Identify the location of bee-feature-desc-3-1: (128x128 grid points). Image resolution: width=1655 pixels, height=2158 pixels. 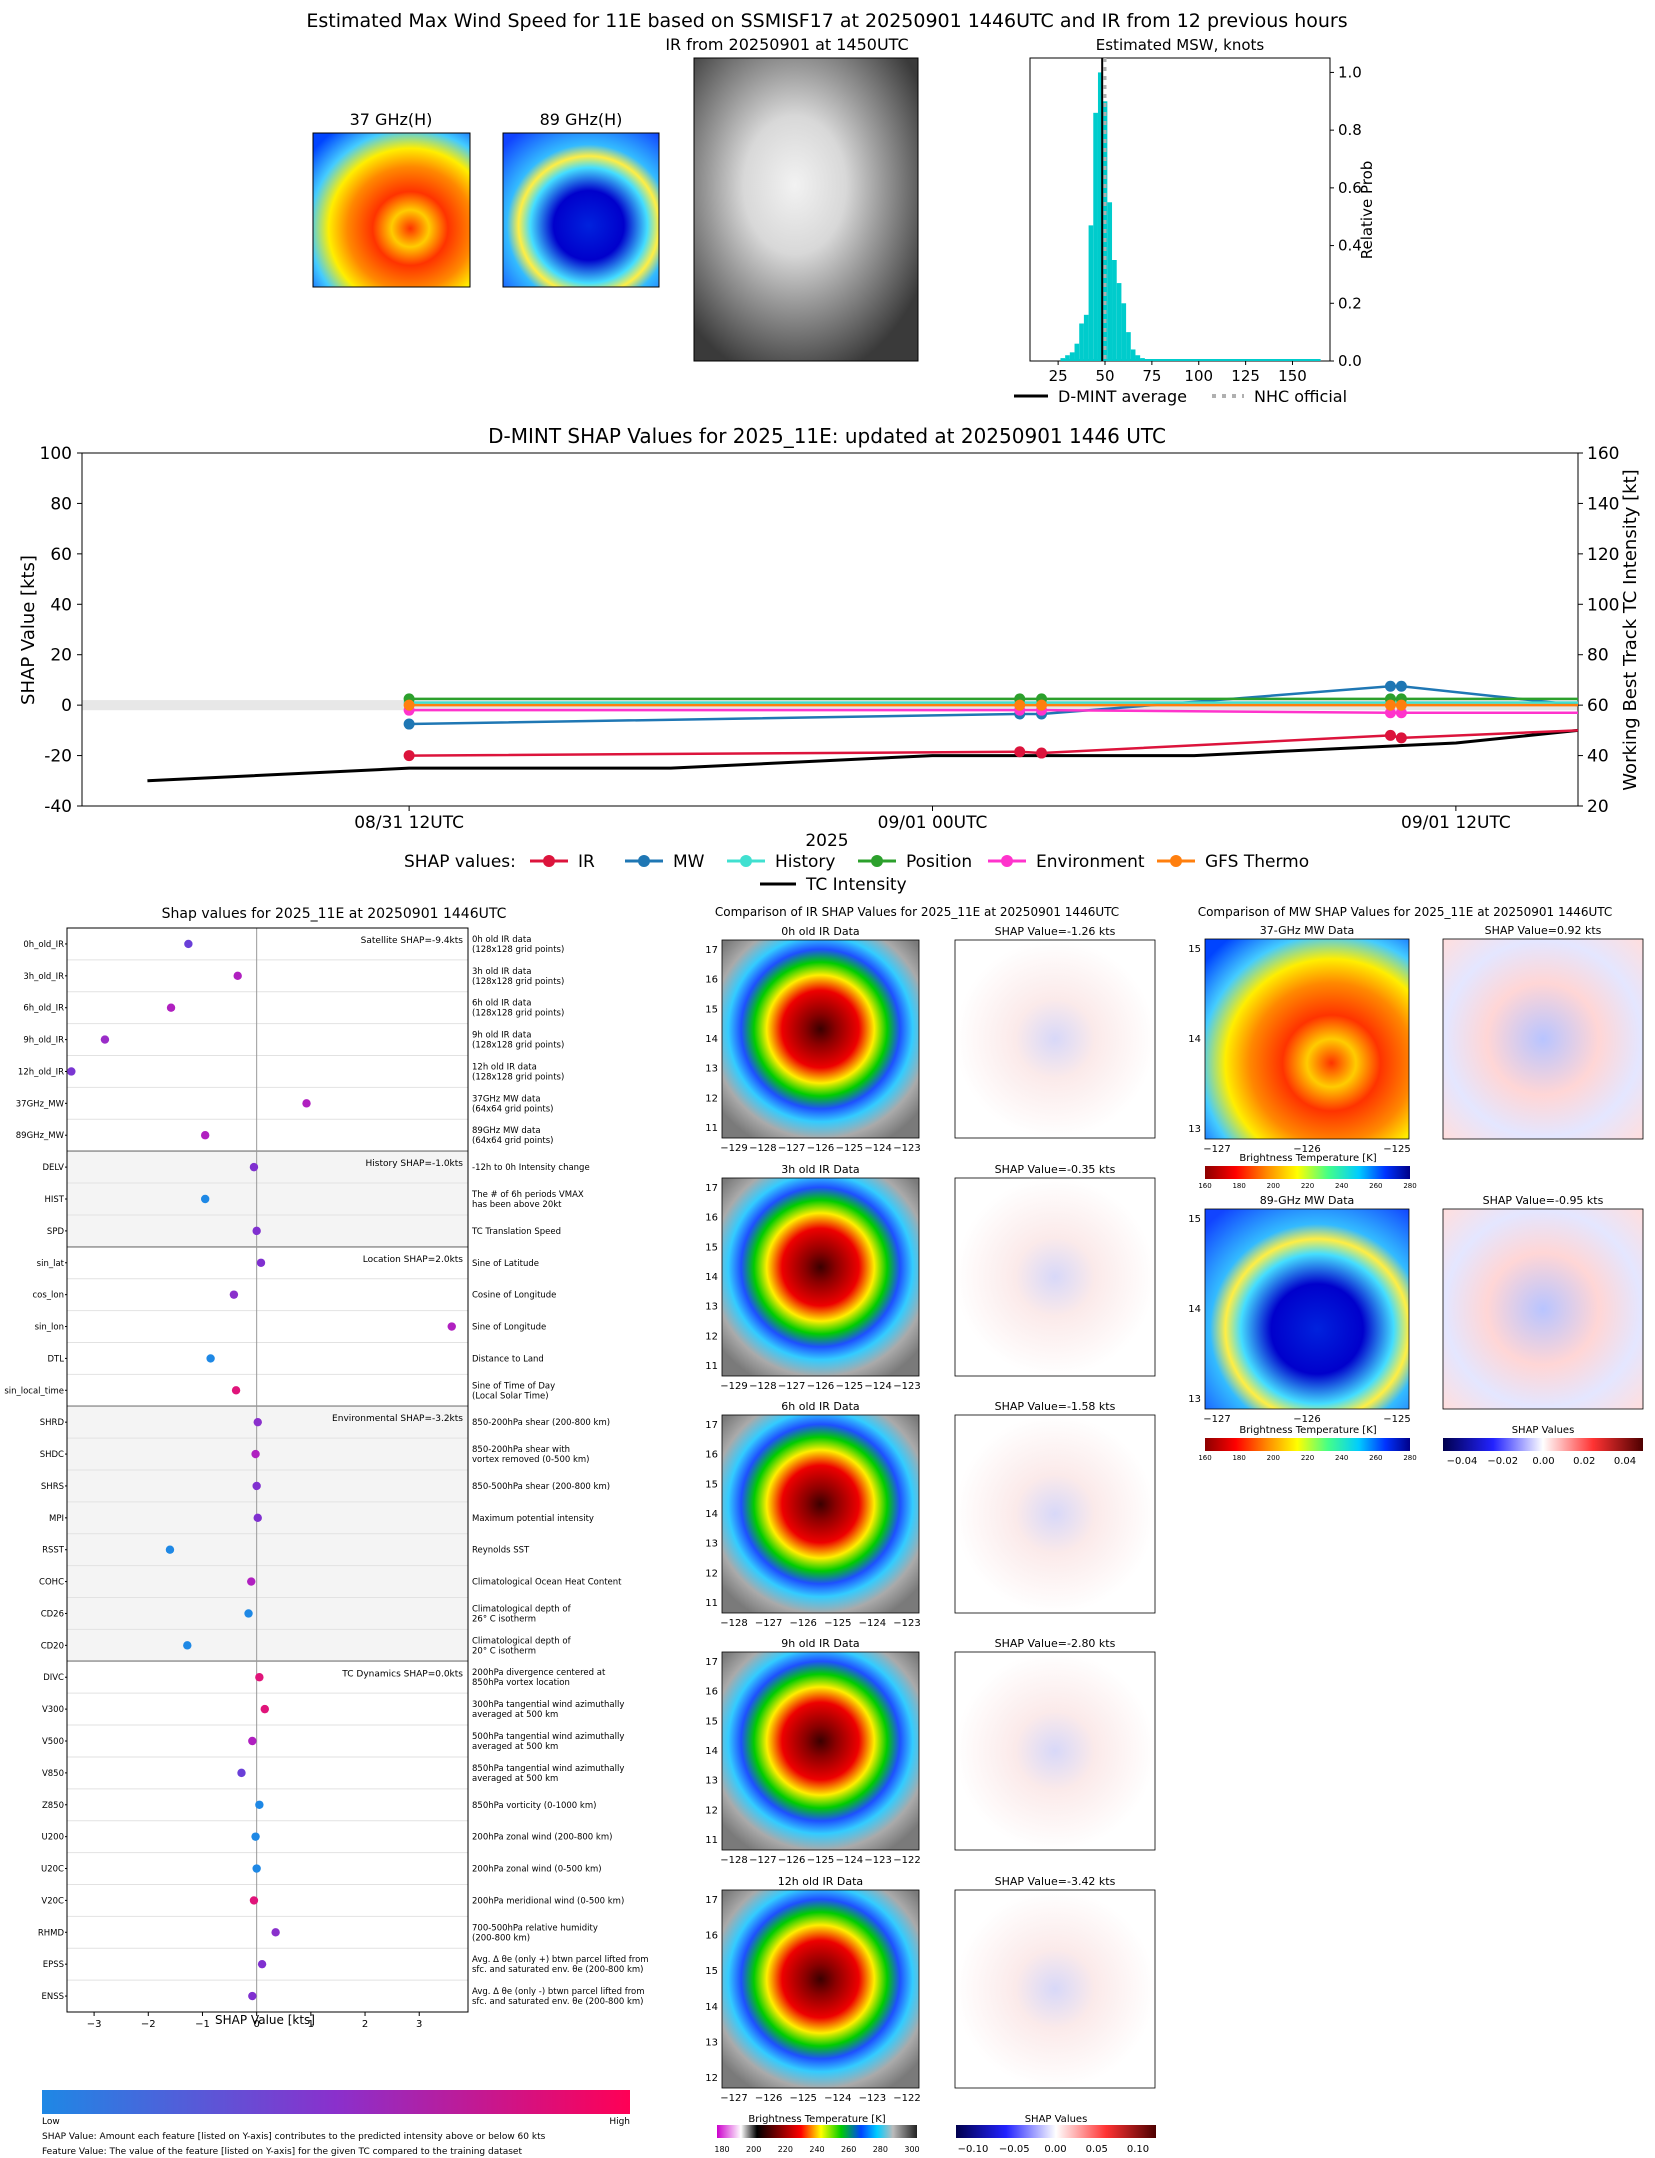
(518, 1046).